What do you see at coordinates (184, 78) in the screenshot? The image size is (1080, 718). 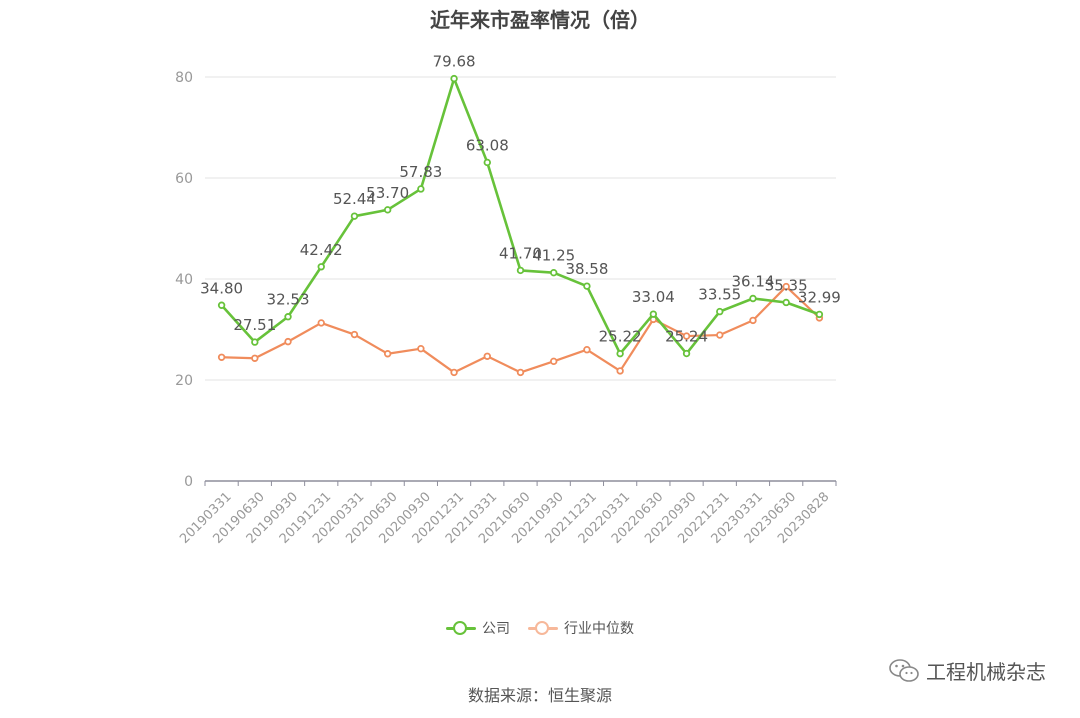 I see `y-tick-label: 80` at bounding box center [184, 78].